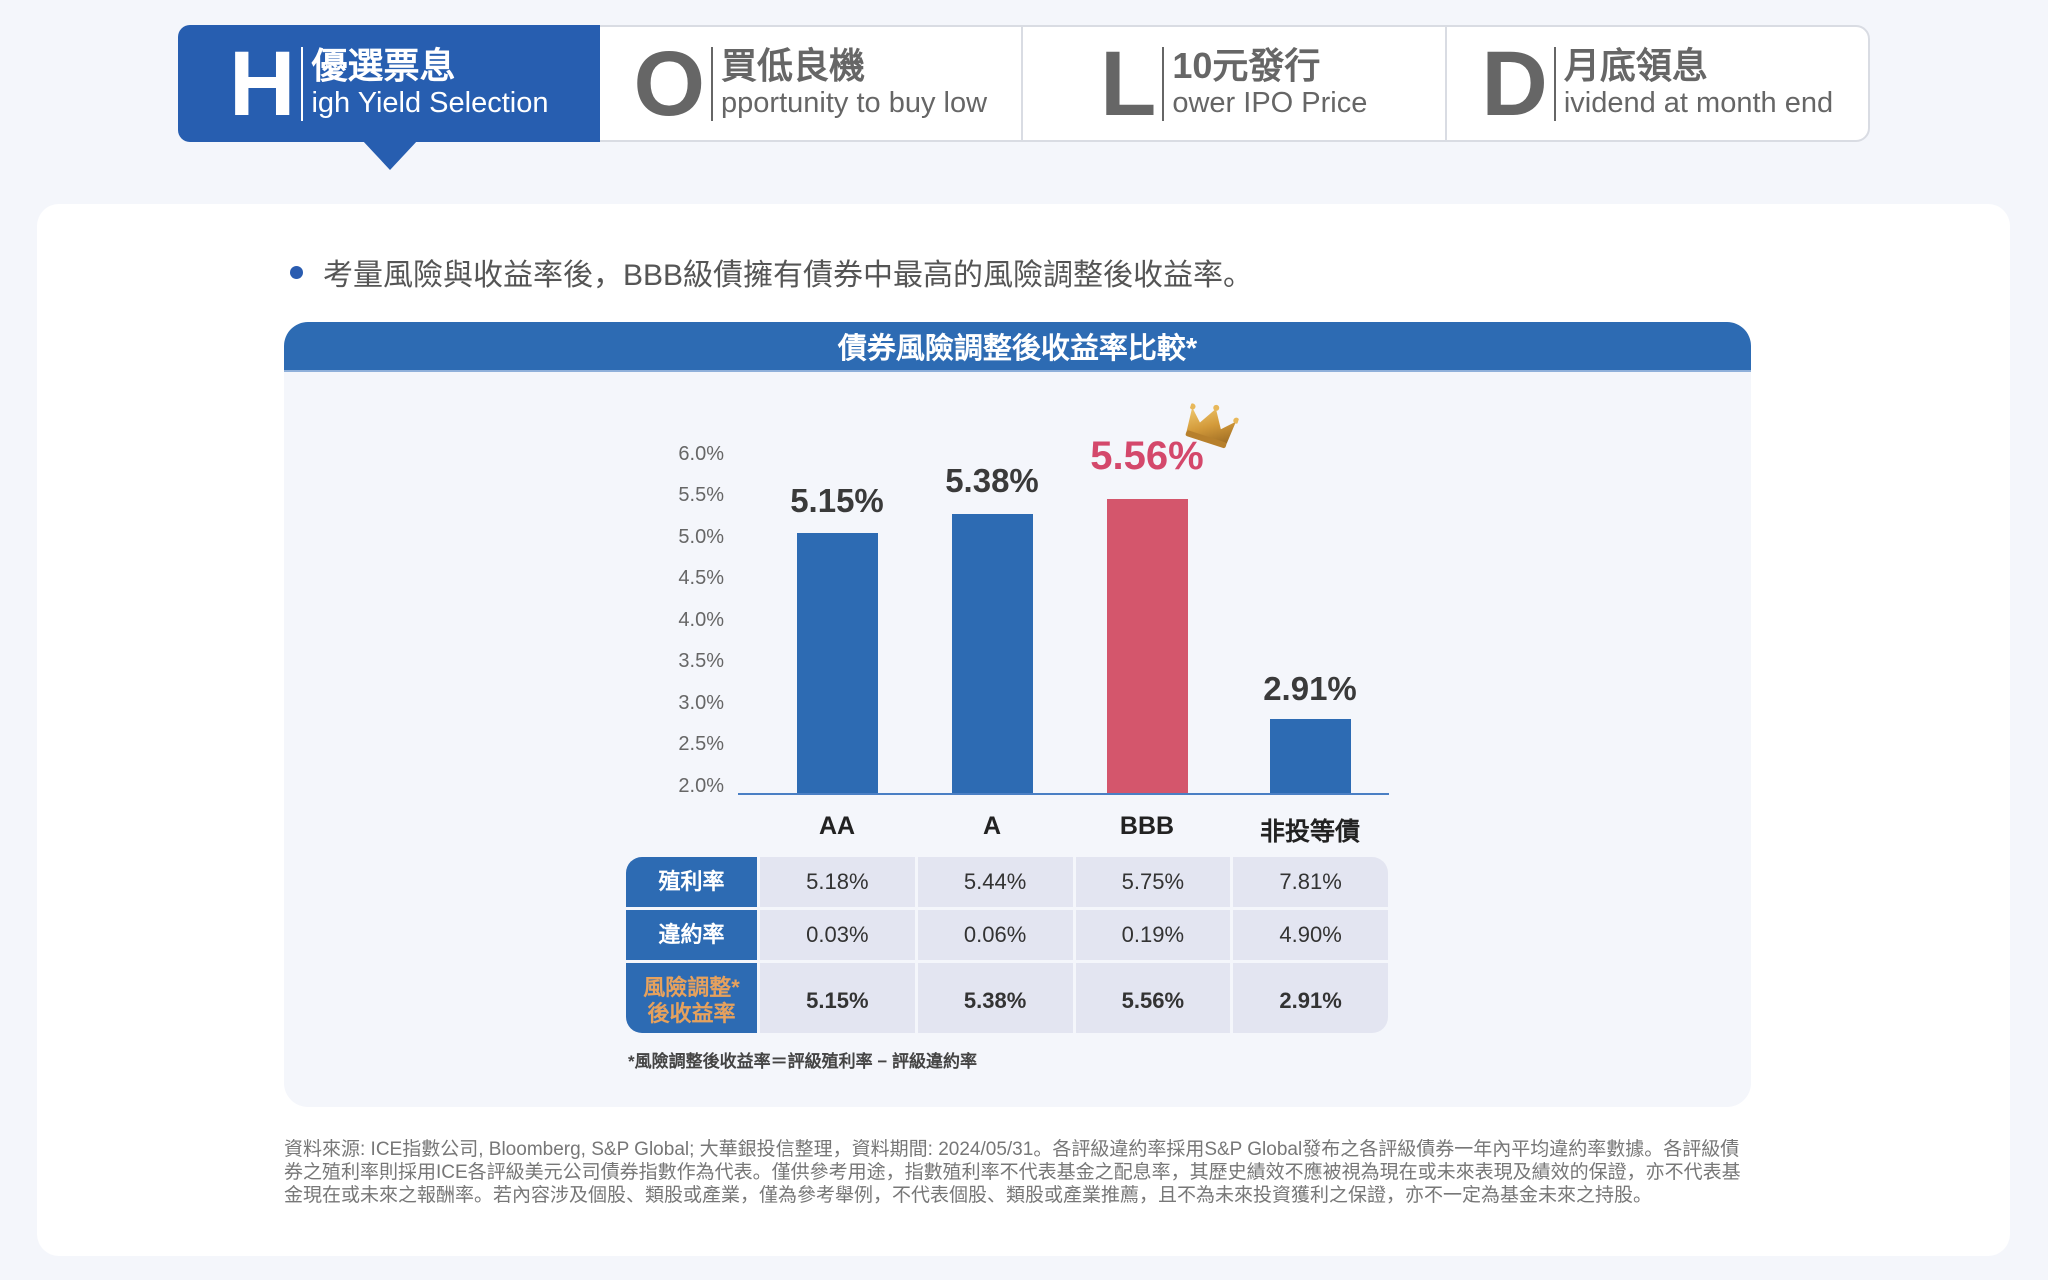 The image size is (2048, 1280). Describe the element at coordinates (854, 102) in the screenshot. I see `tab-subtitle: pportunity to buy low` at that location.